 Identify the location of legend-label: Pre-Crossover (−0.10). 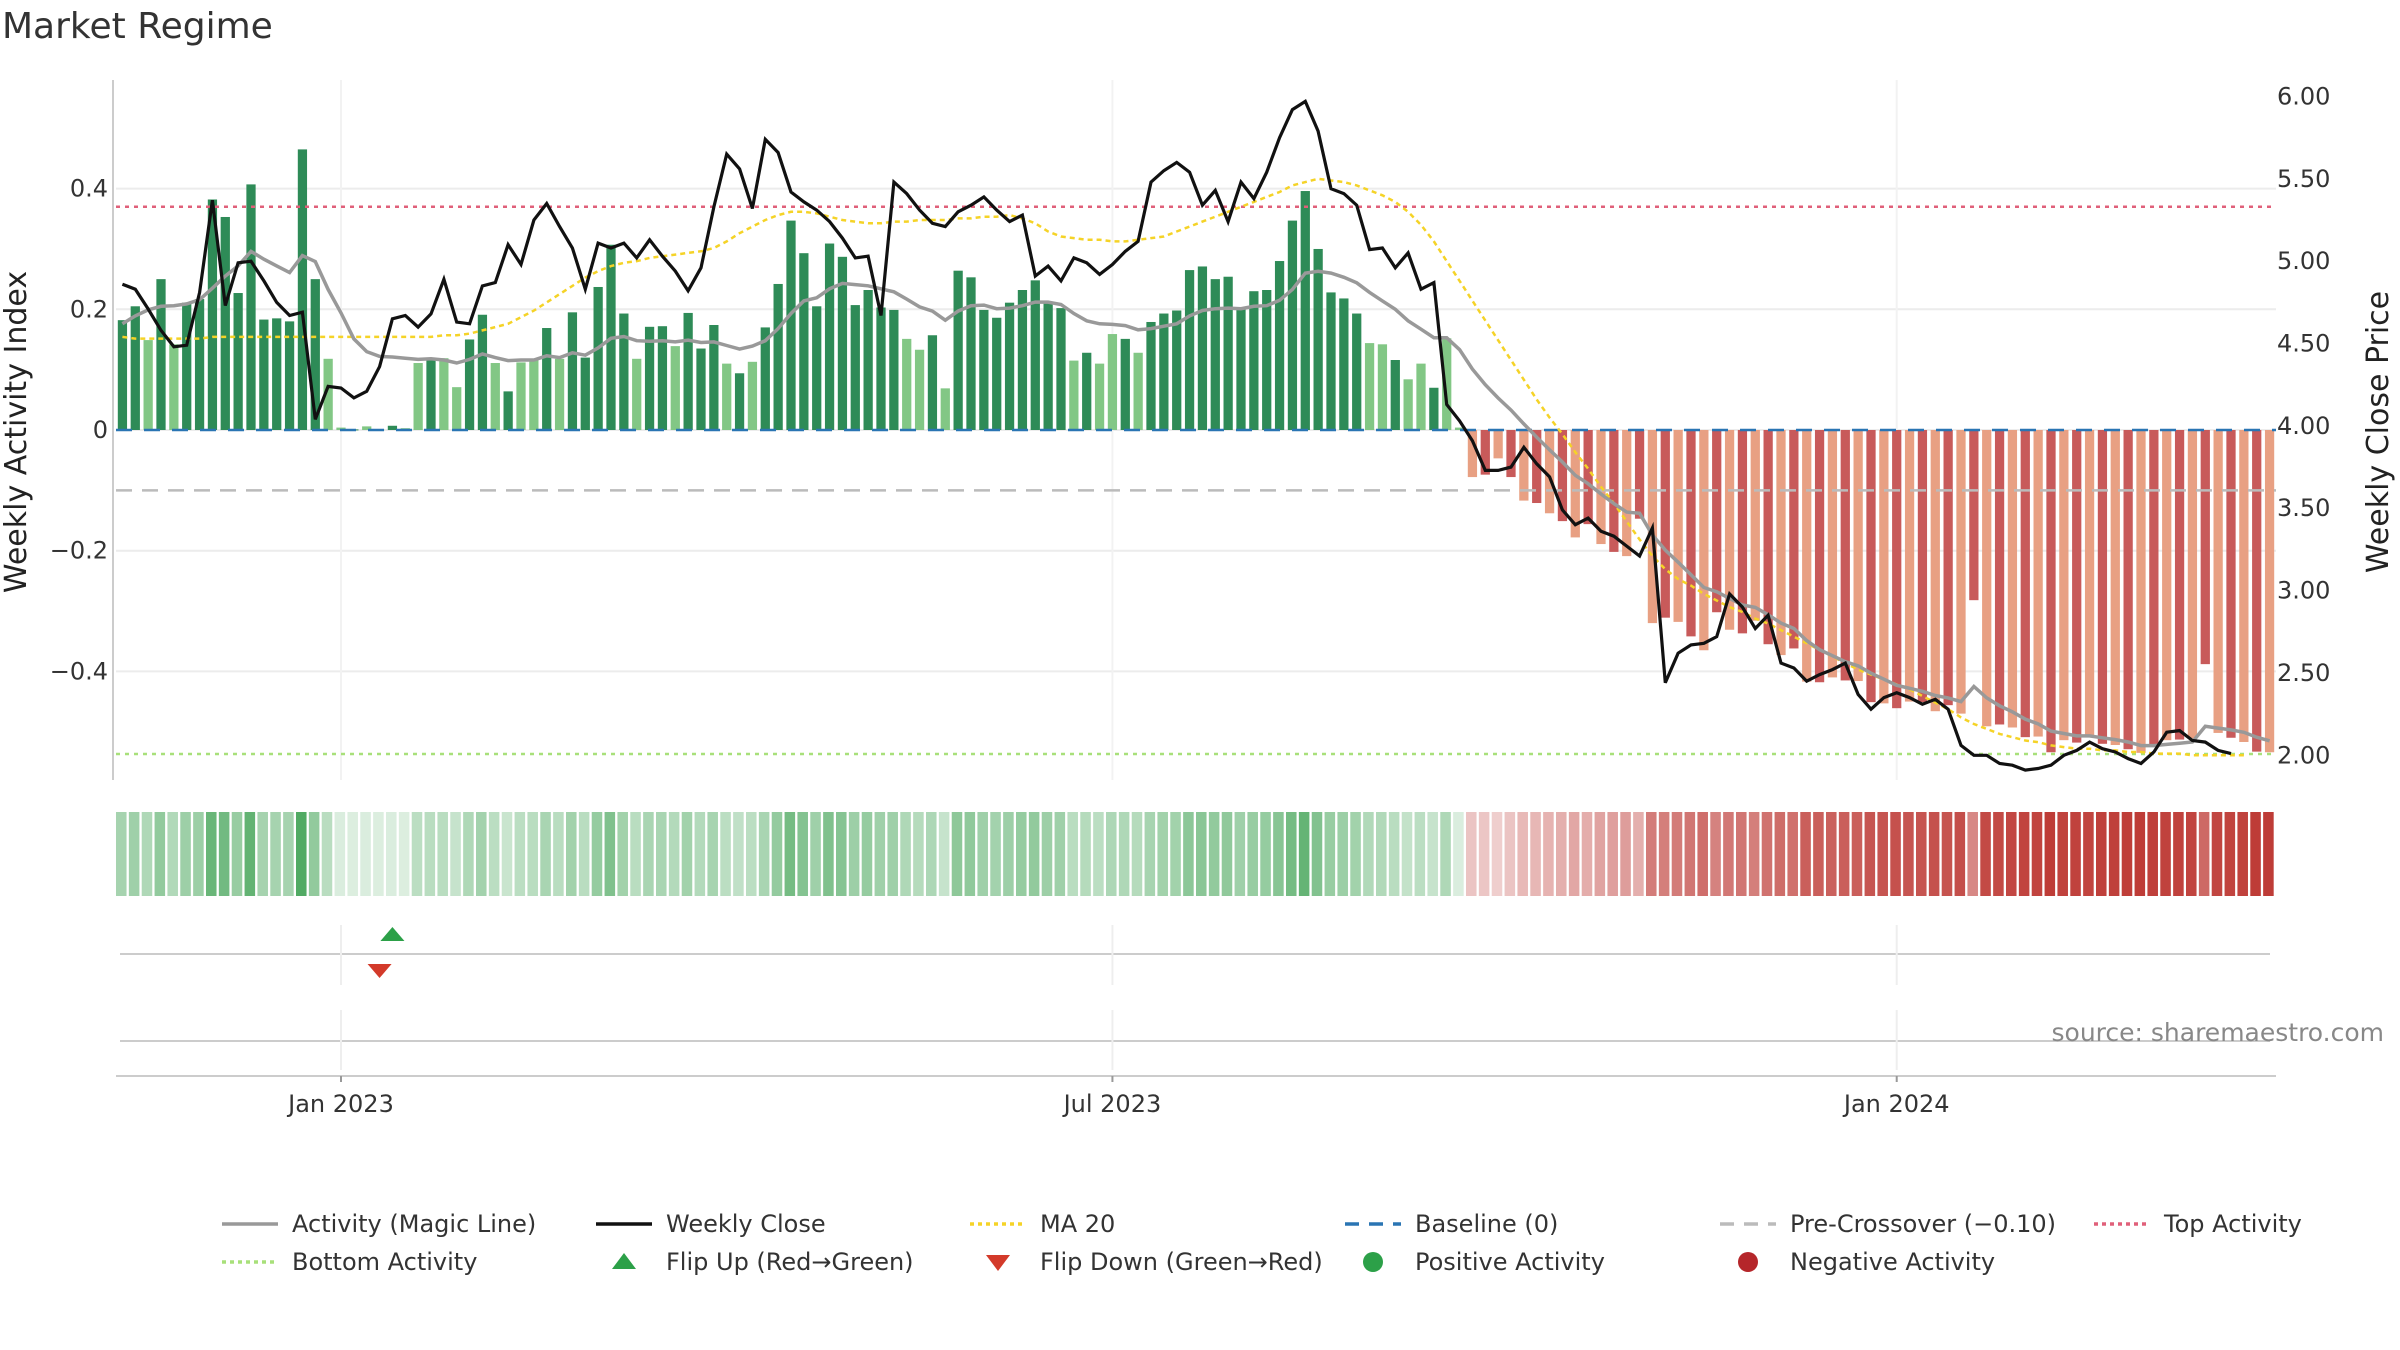
(1923, 1224).